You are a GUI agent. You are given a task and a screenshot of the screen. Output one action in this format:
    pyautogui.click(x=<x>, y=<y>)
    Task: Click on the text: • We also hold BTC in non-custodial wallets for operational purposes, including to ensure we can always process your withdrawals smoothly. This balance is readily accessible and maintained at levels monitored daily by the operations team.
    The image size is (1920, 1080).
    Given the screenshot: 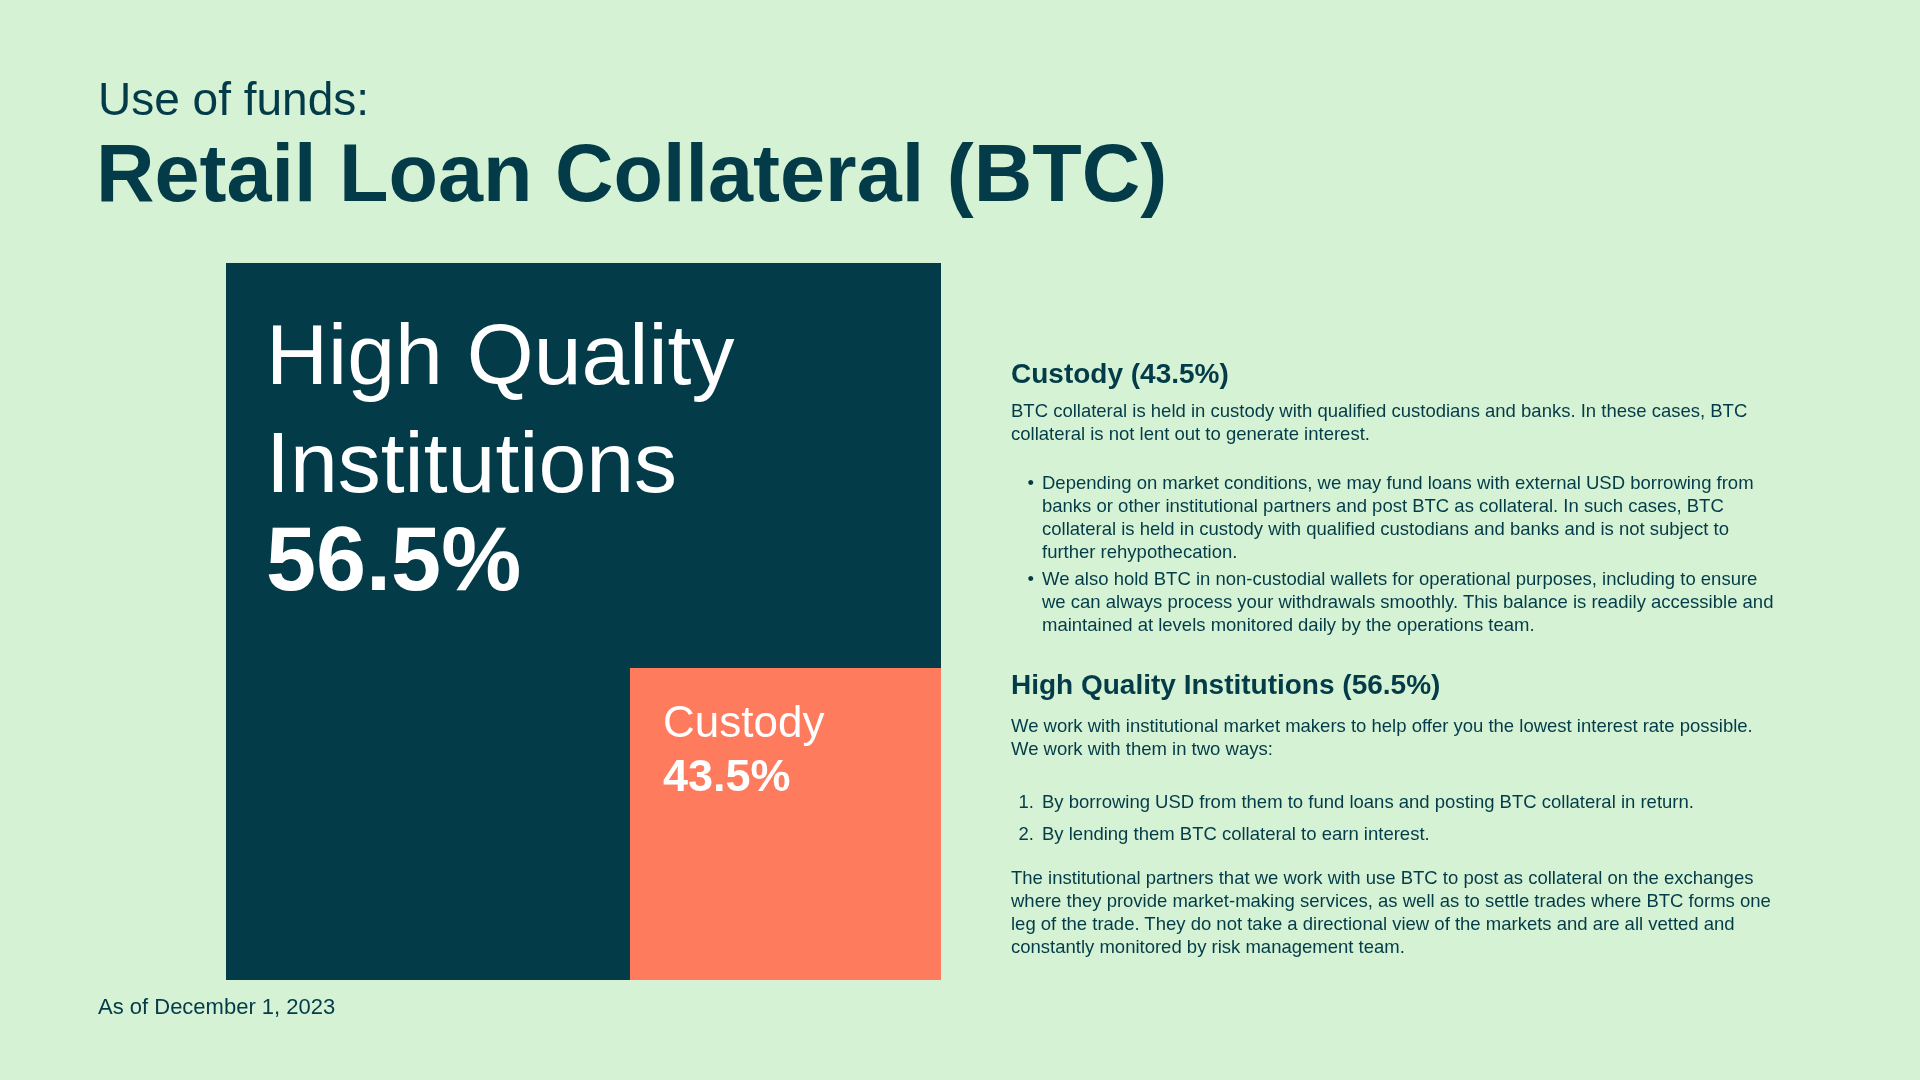 What is the action you would take?
    pyautogui.click(x=1400, y=601)
    